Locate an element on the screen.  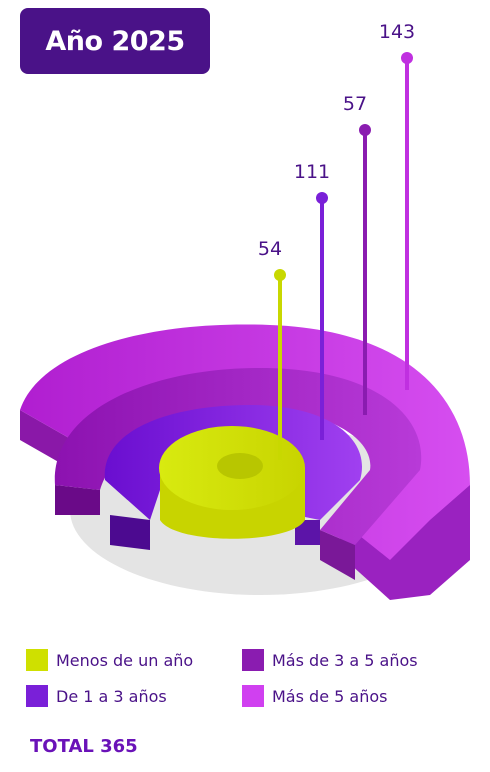
legend-label: Más de 3 a 5 años is located at coordinates (345, 660).